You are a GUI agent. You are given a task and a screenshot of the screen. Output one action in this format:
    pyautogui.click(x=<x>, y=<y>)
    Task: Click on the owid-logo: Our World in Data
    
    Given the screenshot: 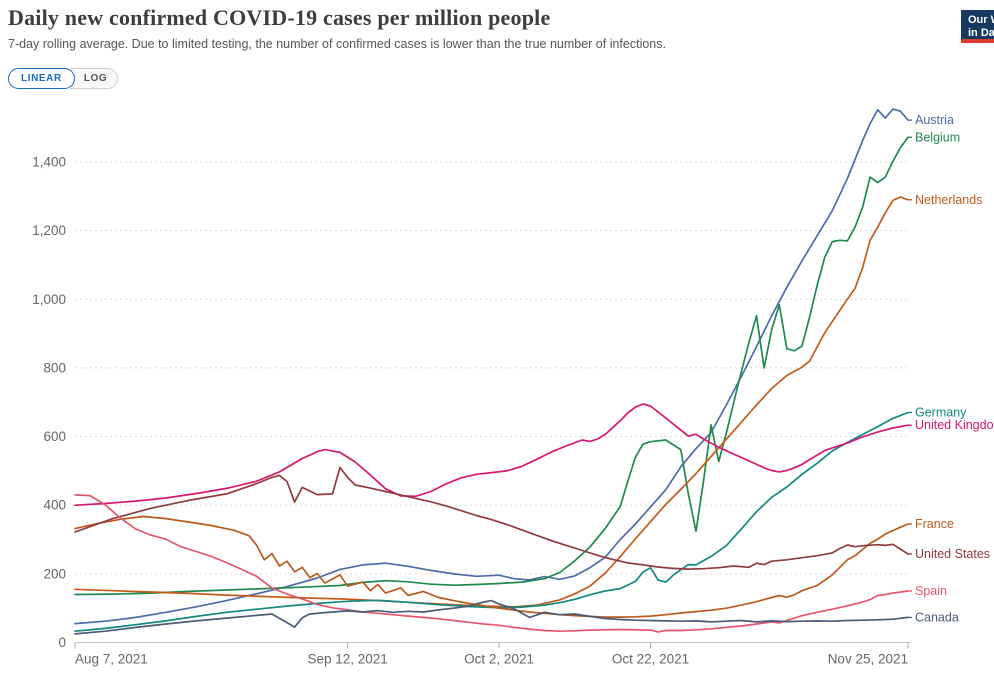 What is the action you would take?
    pyautogui.click(x=977, y=26)
    